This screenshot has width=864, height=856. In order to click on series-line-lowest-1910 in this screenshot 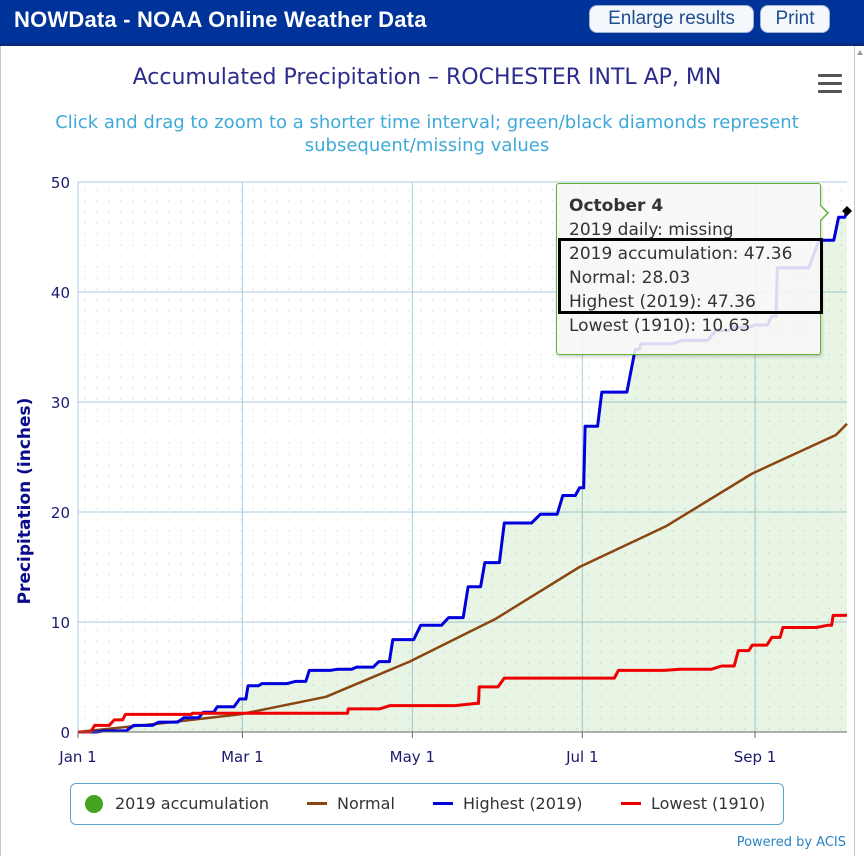, I will do `click(463, 673)`.